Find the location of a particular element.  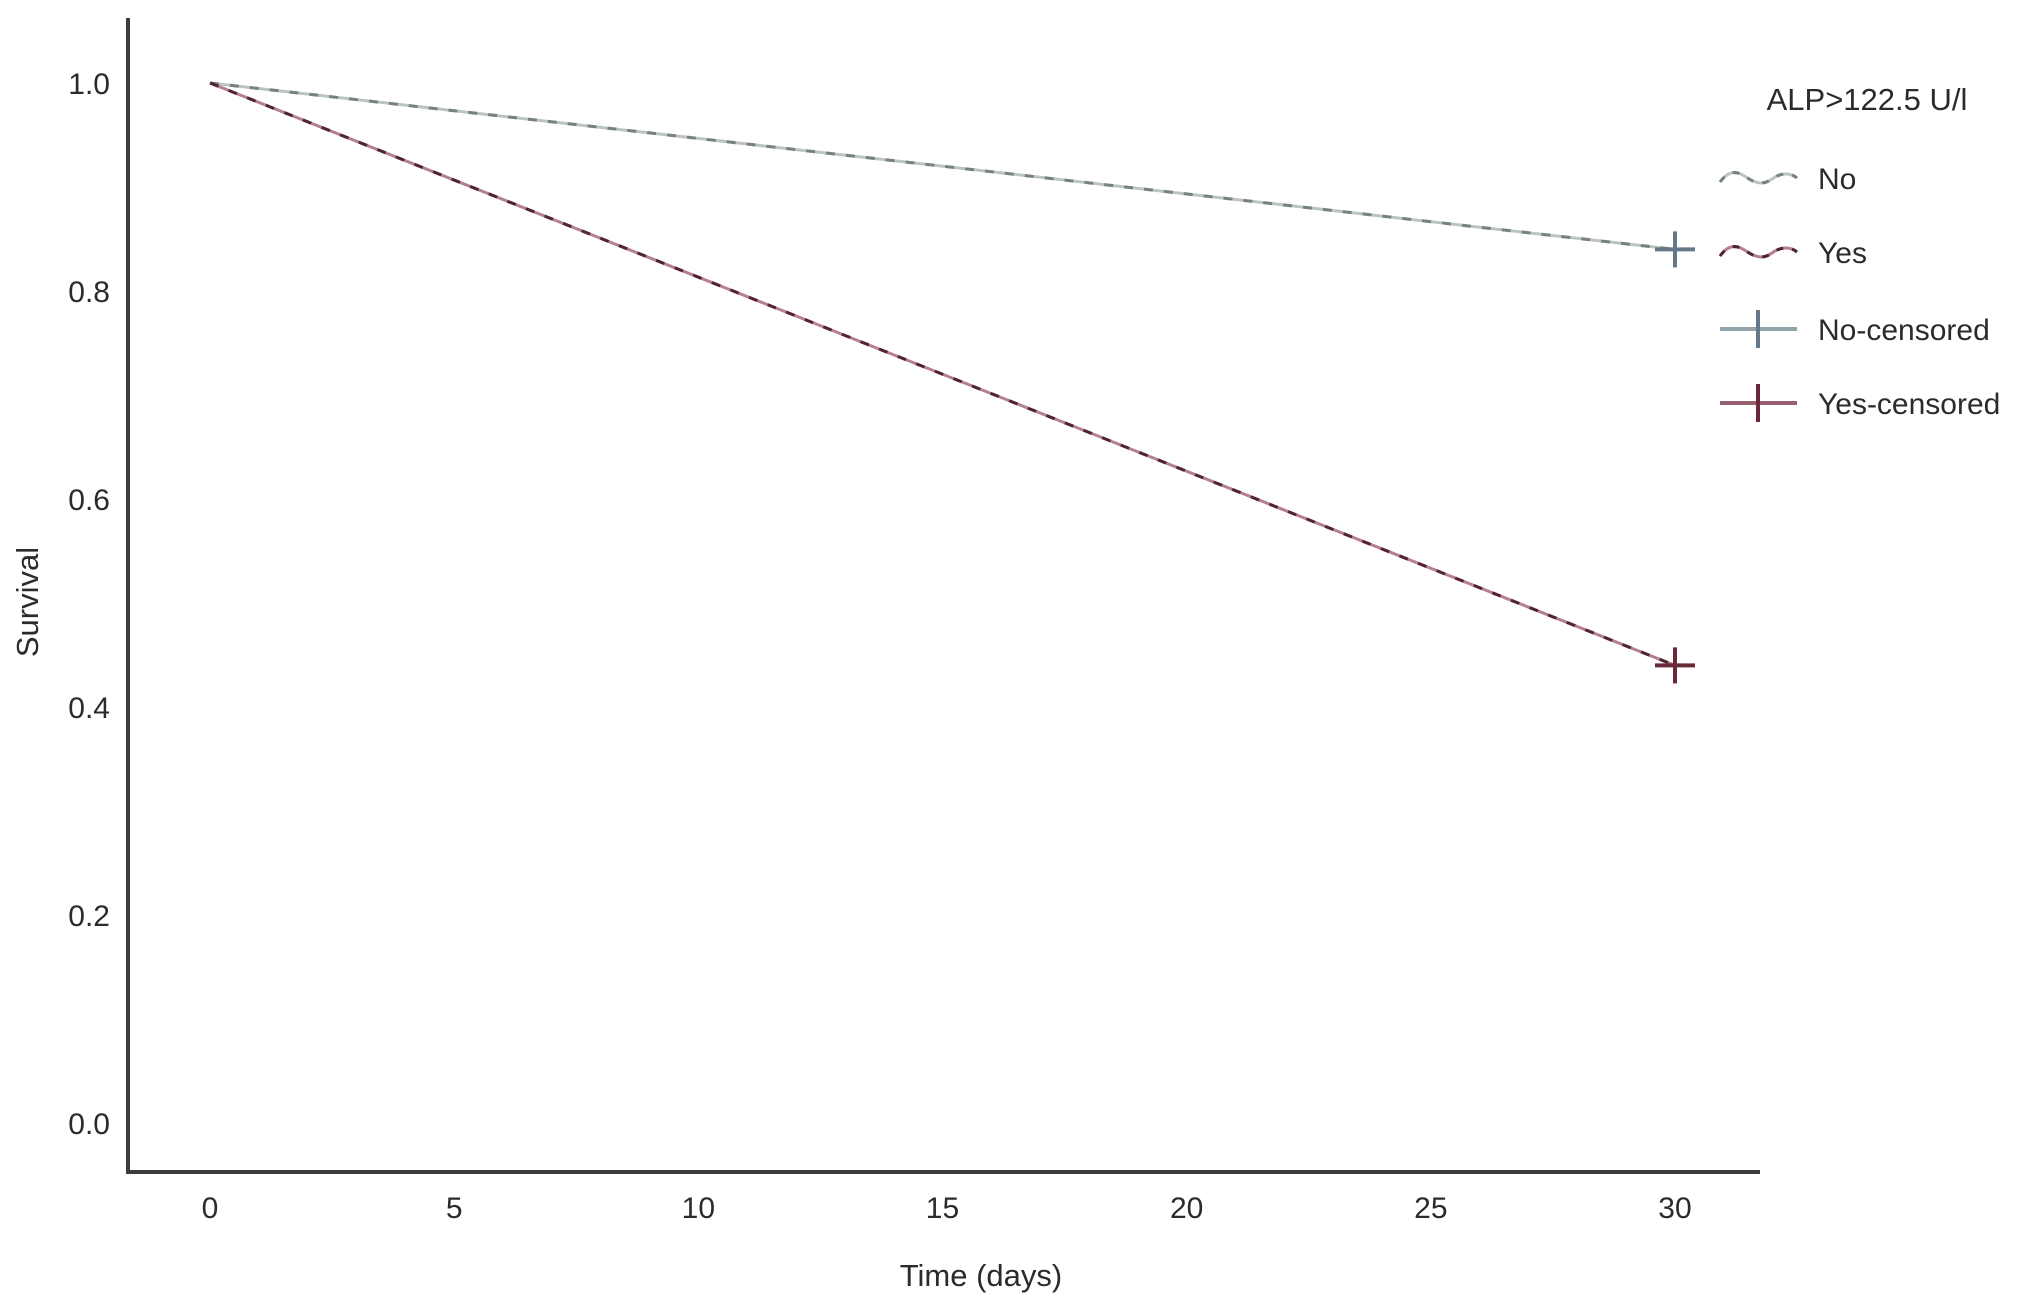

legend-markers is located at coordinates (1758, 296).